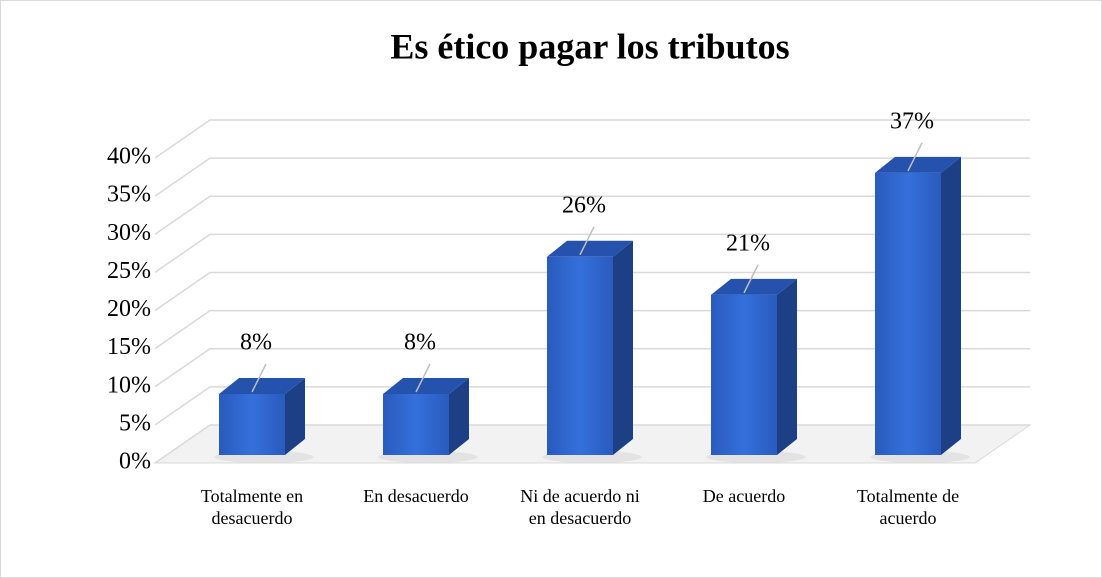 The height and width of the screenshot is (578, 1102). I want to click on y-tick-label: 0%, so click(135, 462).